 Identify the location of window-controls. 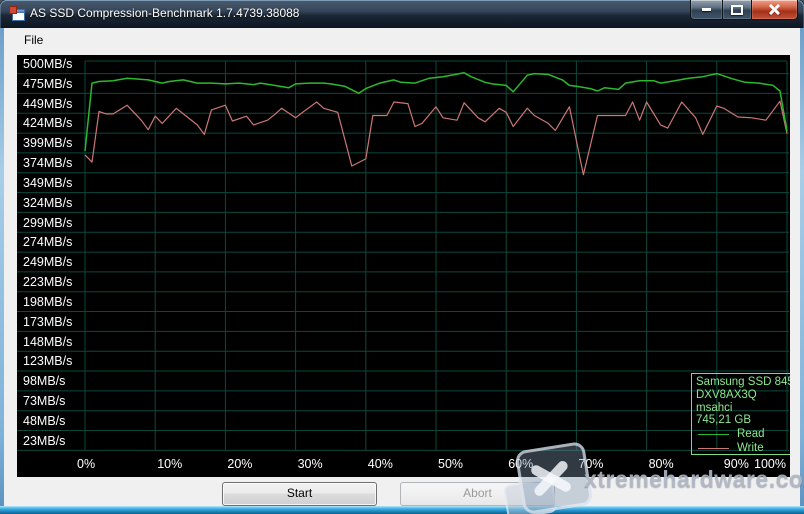
(744, 10).